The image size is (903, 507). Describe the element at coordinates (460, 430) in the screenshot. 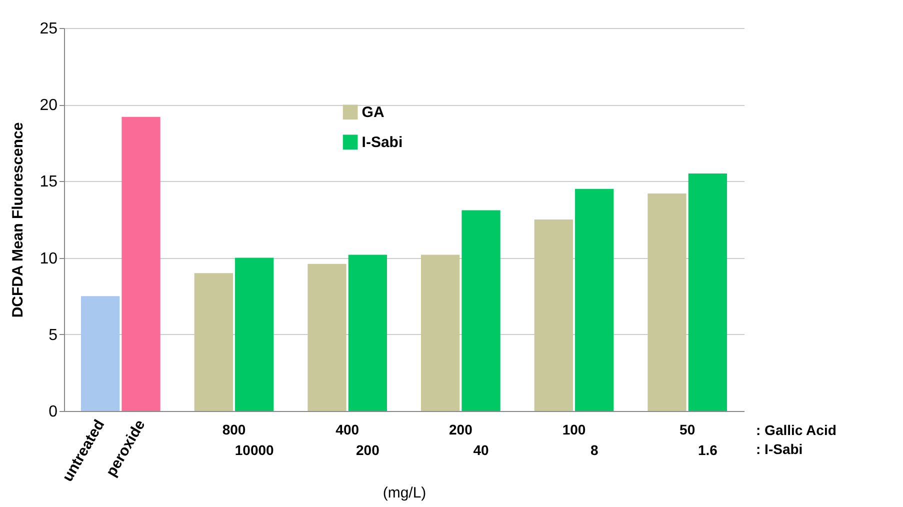

I see `x-tick-label: 200` at that location.